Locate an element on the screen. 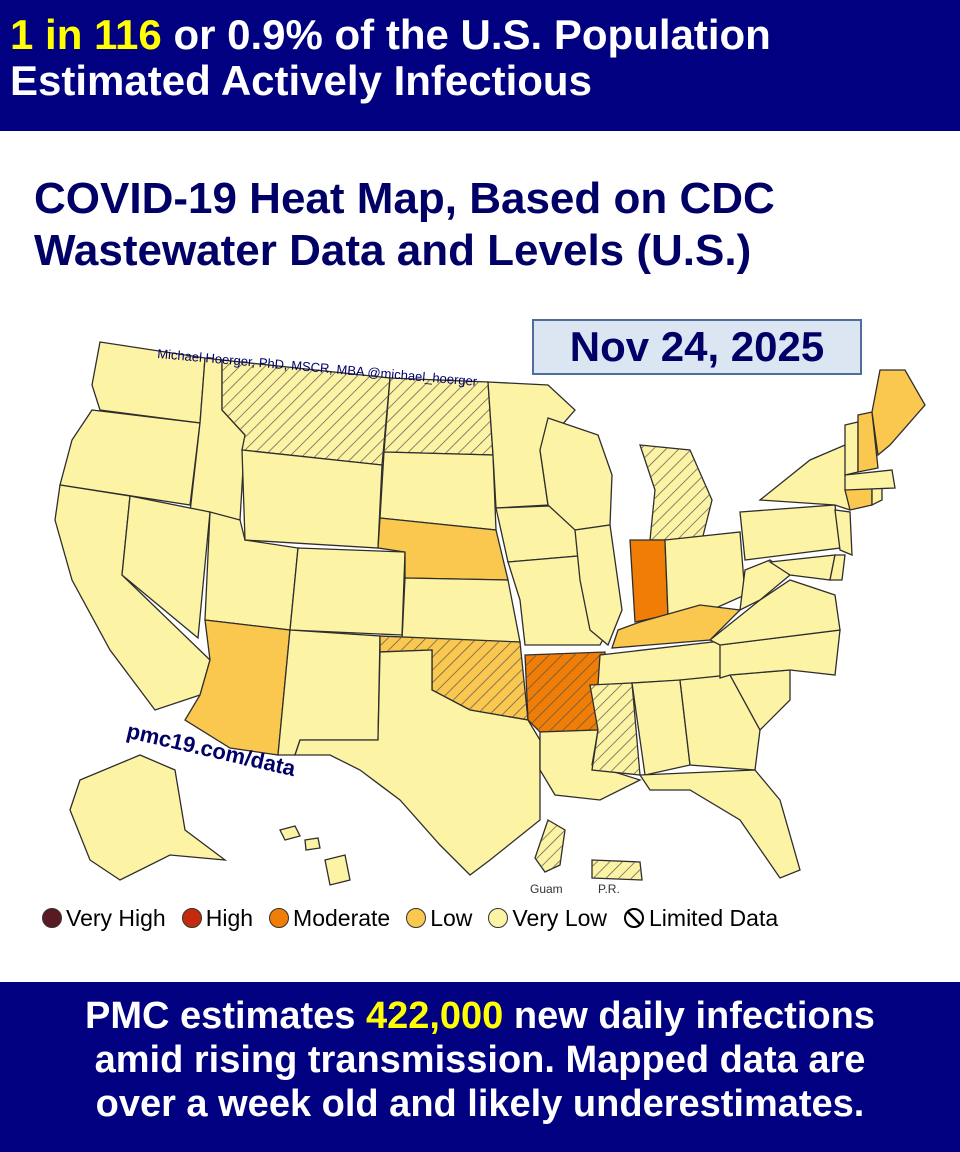 This screenshot has height=1152, width=960. legend-item: Very Low is located at coordinates (547, 918).